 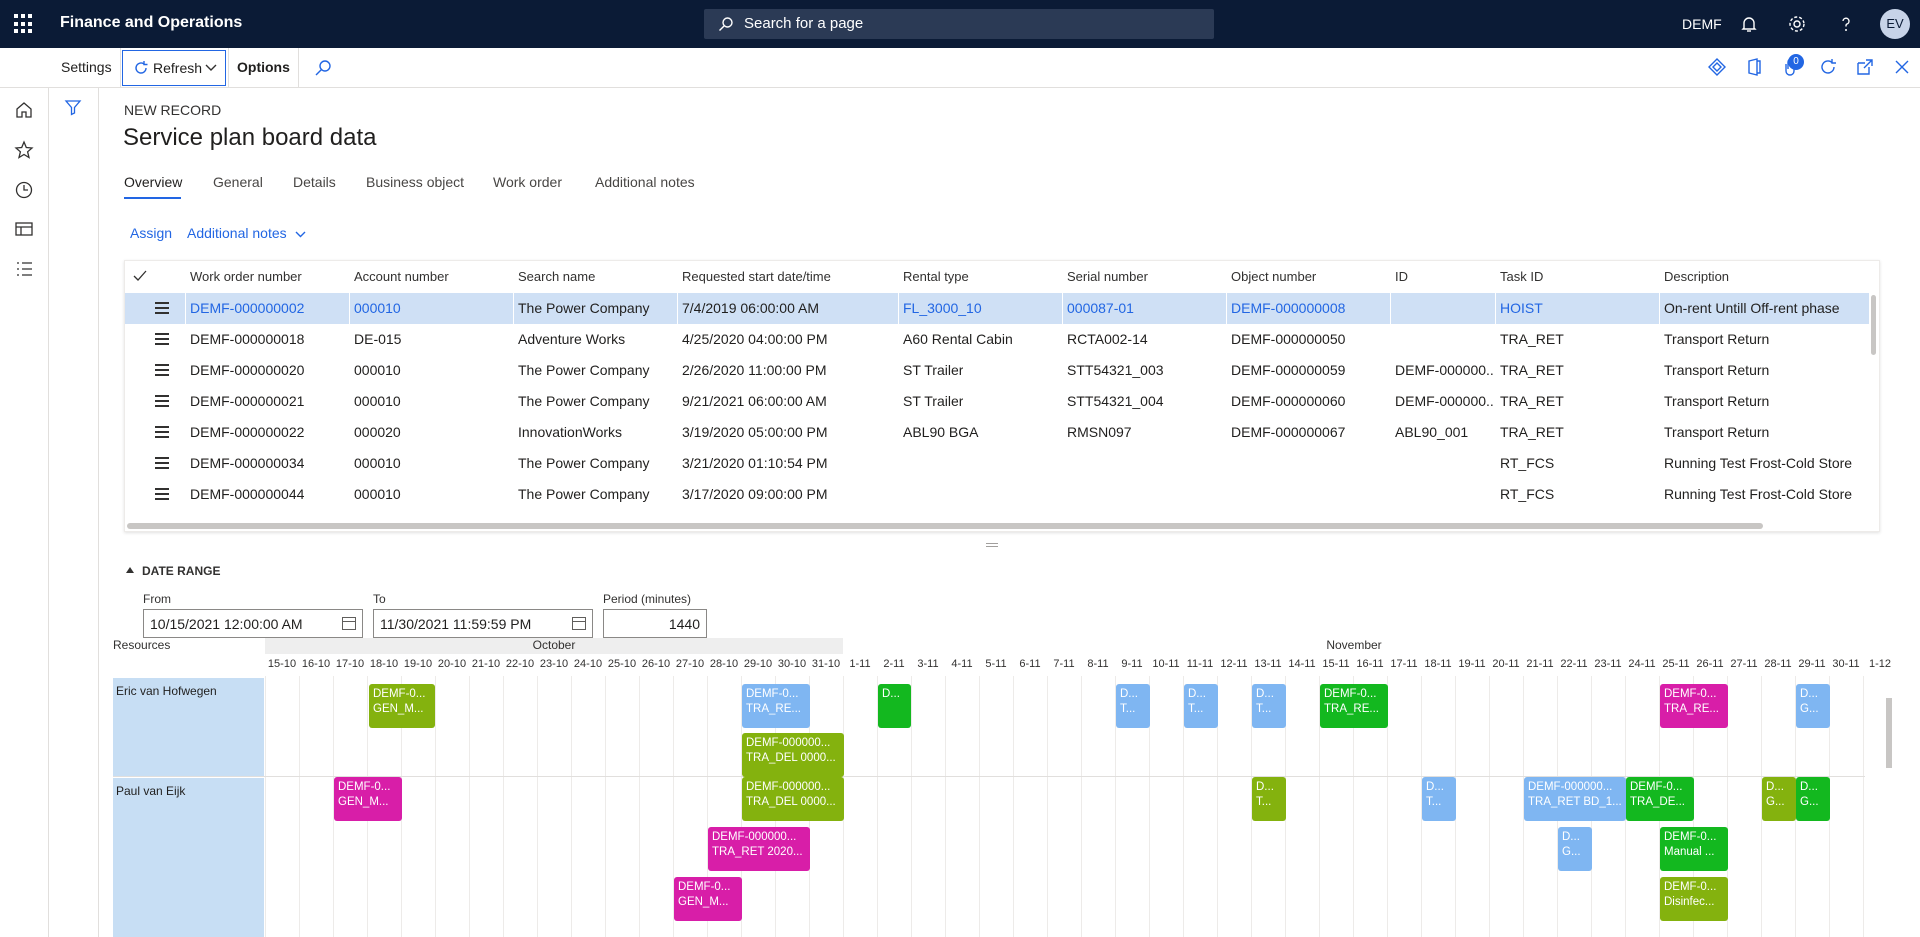 What do you see at coordinates (483, 623) in the screenshot?
I see `to-date-input: 11/30/2021 11:59:59 PM` at bounding box center [483, 623].